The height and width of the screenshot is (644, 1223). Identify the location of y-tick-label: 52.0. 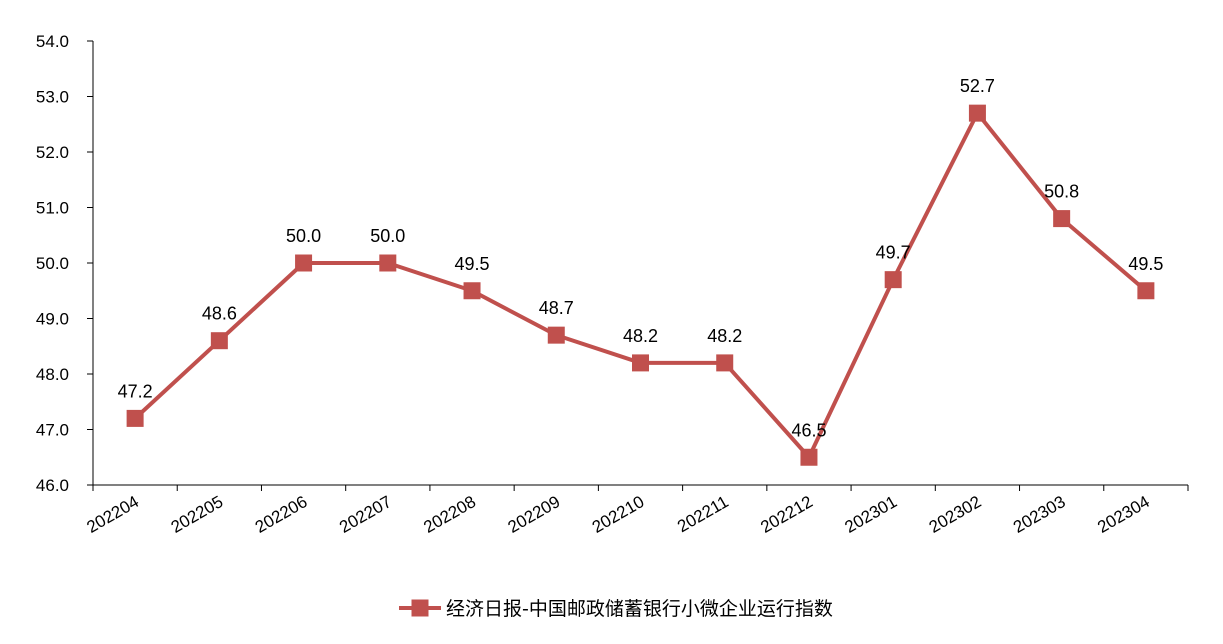
(52, 152).